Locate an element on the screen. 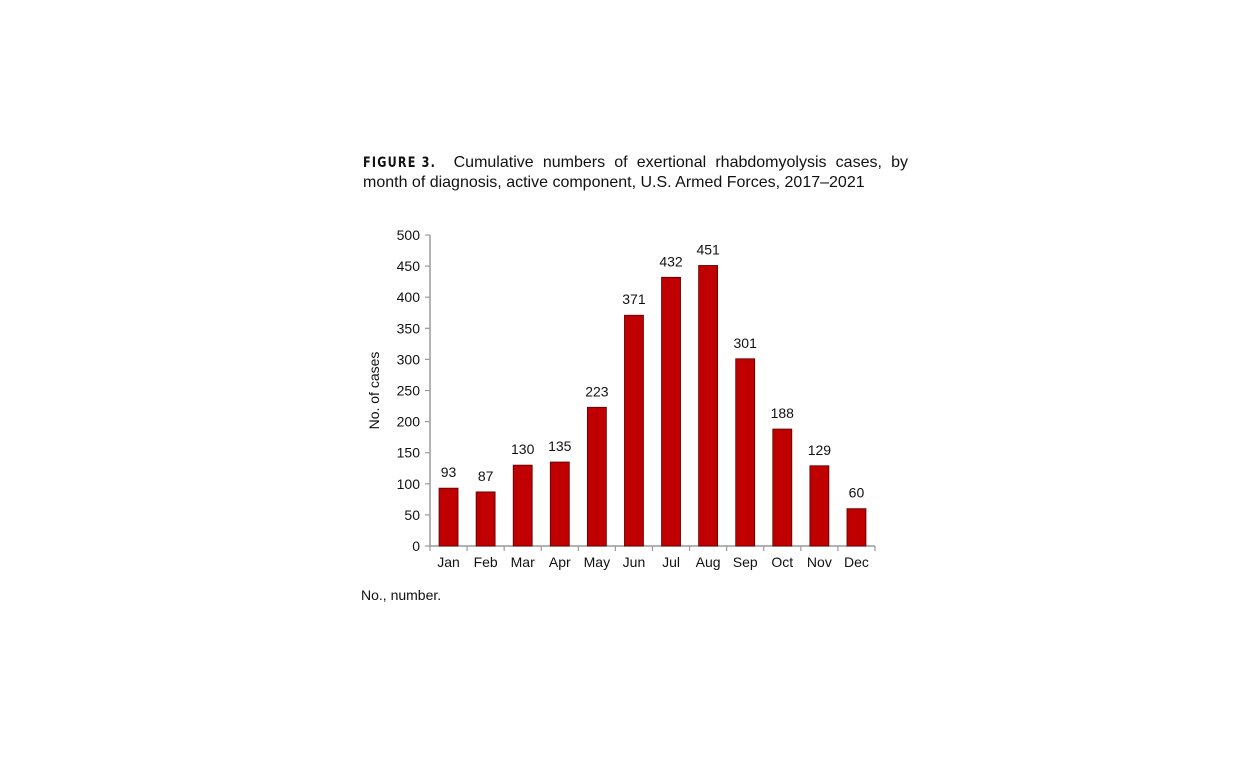 The width and height of the screenshot is (1250, 758). data-label: 432 is located at coordinates (671, 261).